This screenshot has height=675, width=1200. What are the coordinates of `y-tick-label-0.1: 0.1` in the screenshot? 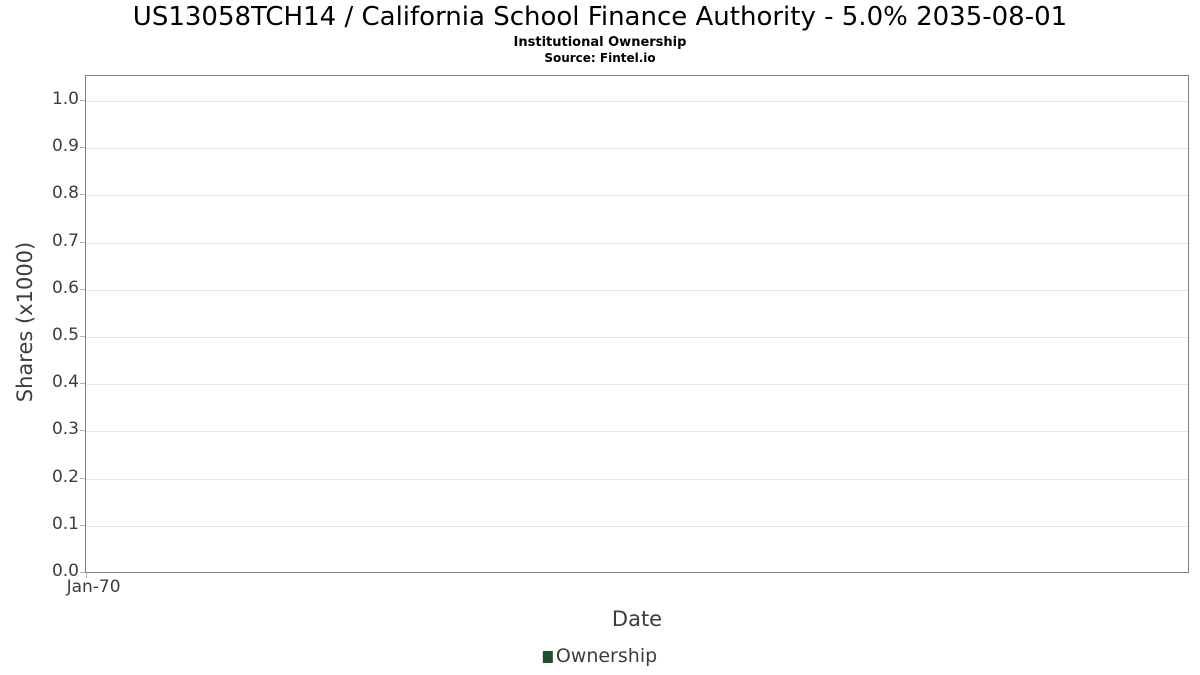 It's located at (65, 524).